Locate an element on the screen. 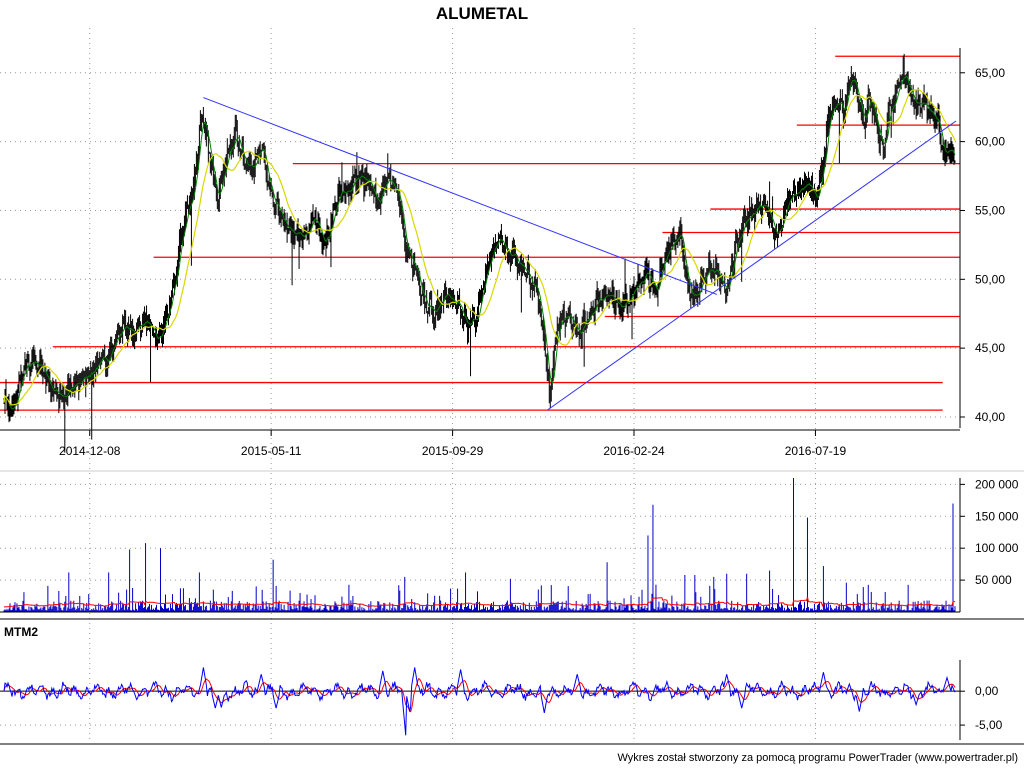  price-x-tick-label: 2014-12-08 is located at coordinates (90, 451).